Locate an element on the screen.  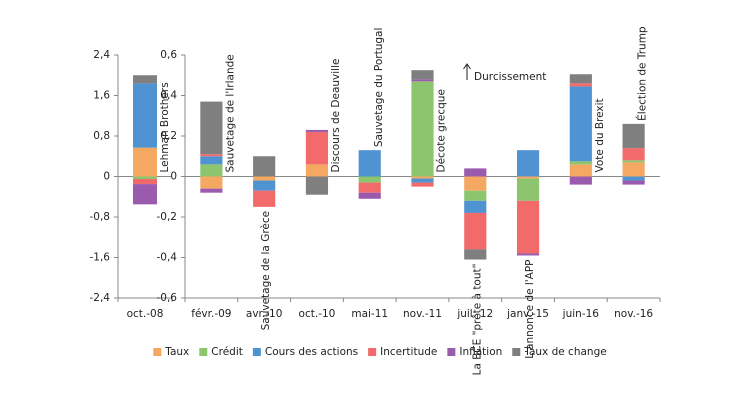
legend-label: Inflation is located at coordinates (480, 352).